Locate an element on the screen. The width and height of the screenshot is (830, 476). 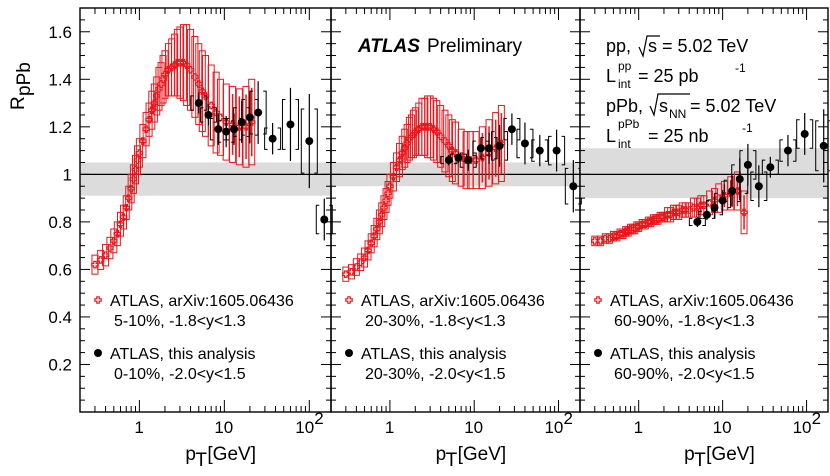
y-tick-label: 0.4 is located at coordinates (60, 317).